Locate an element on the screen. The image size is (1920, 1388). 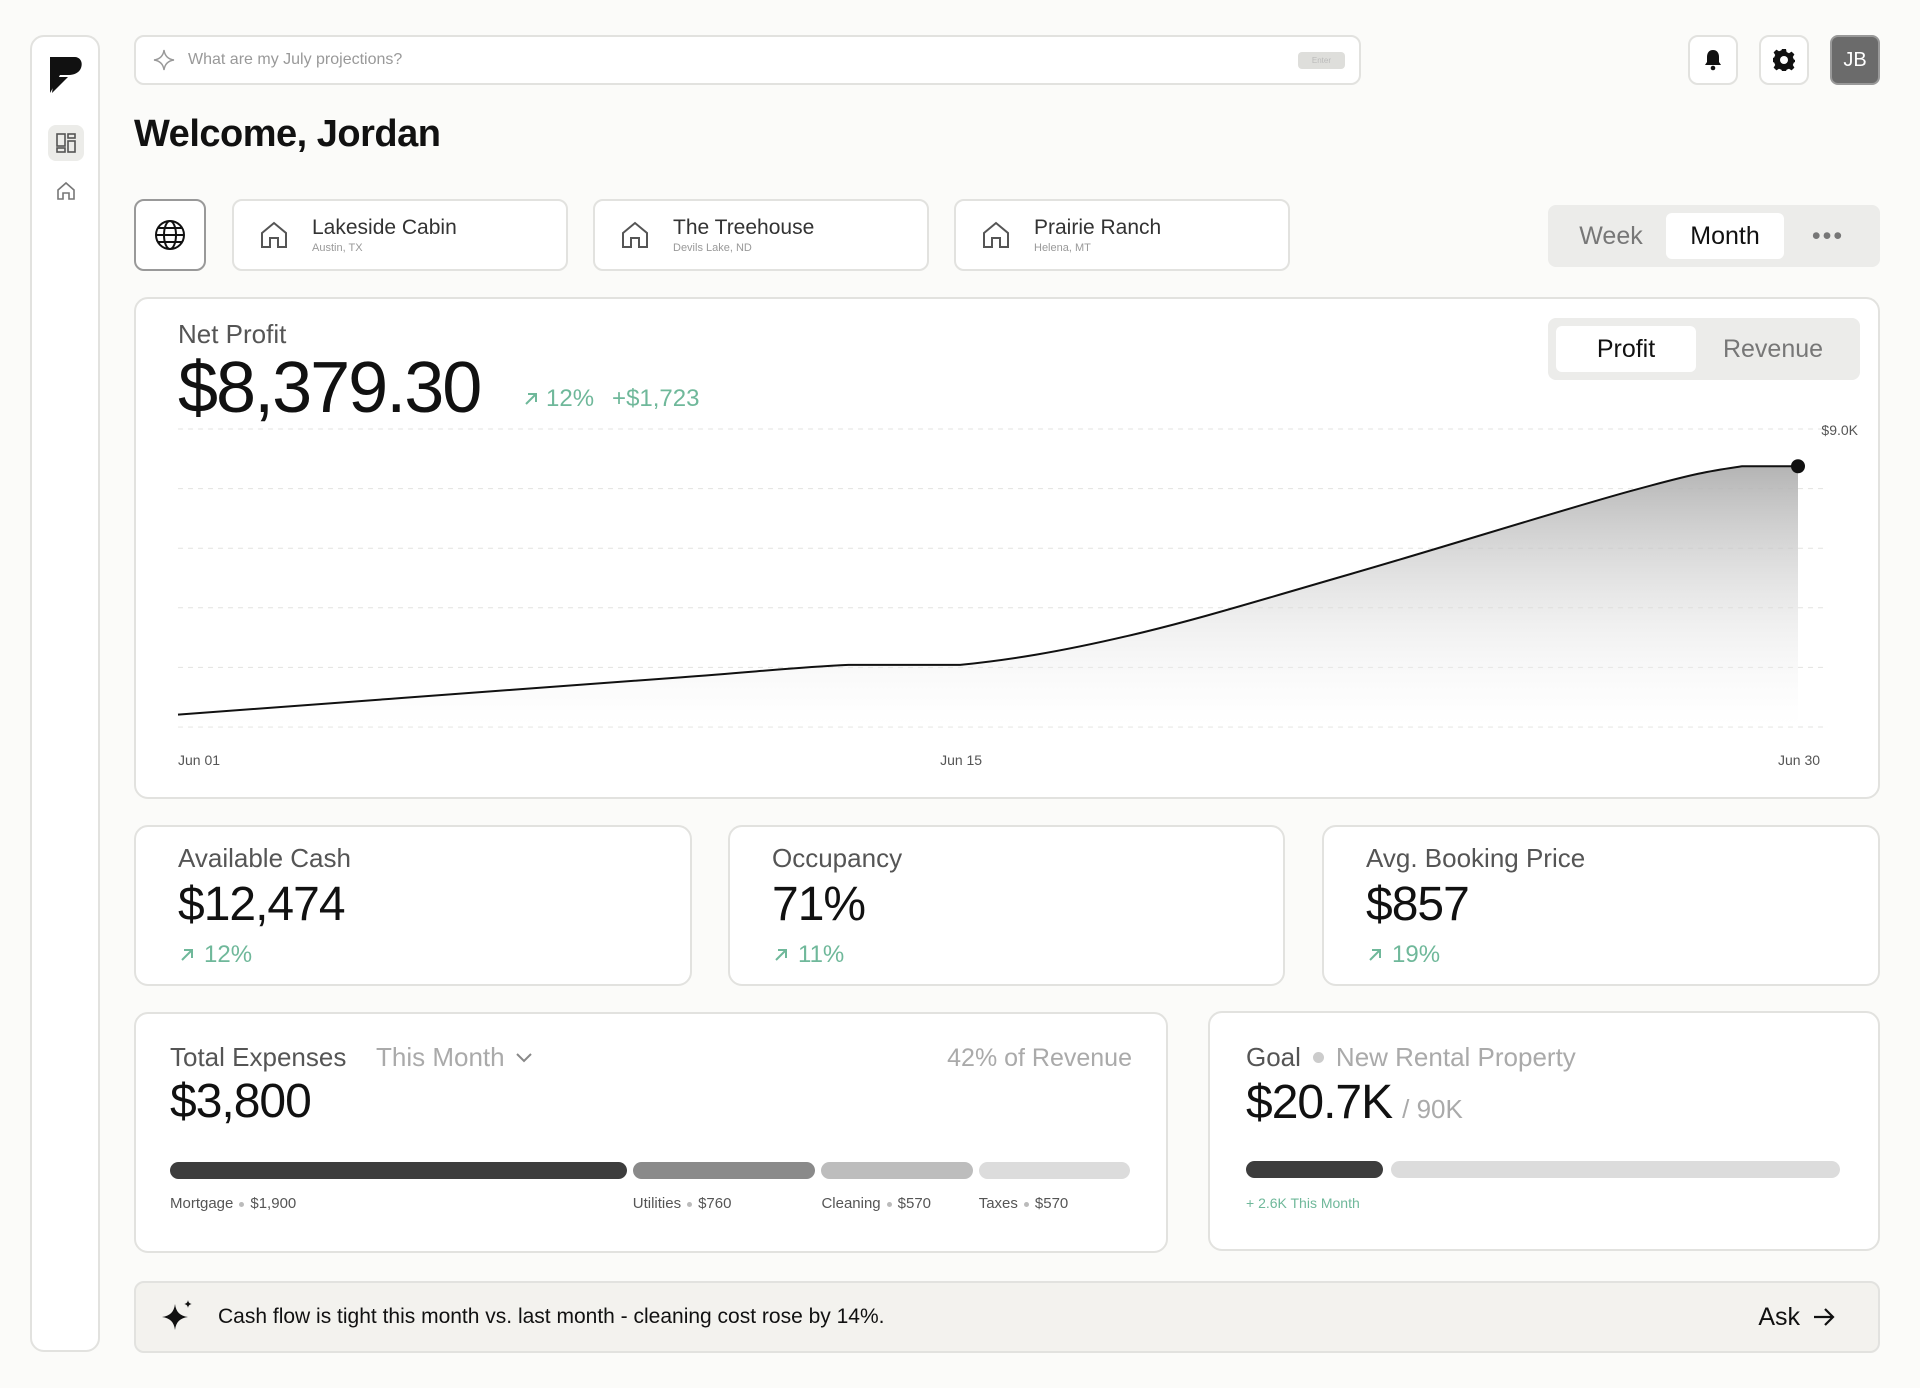
stat-pct: 12% is located at coordinates (228, 954).